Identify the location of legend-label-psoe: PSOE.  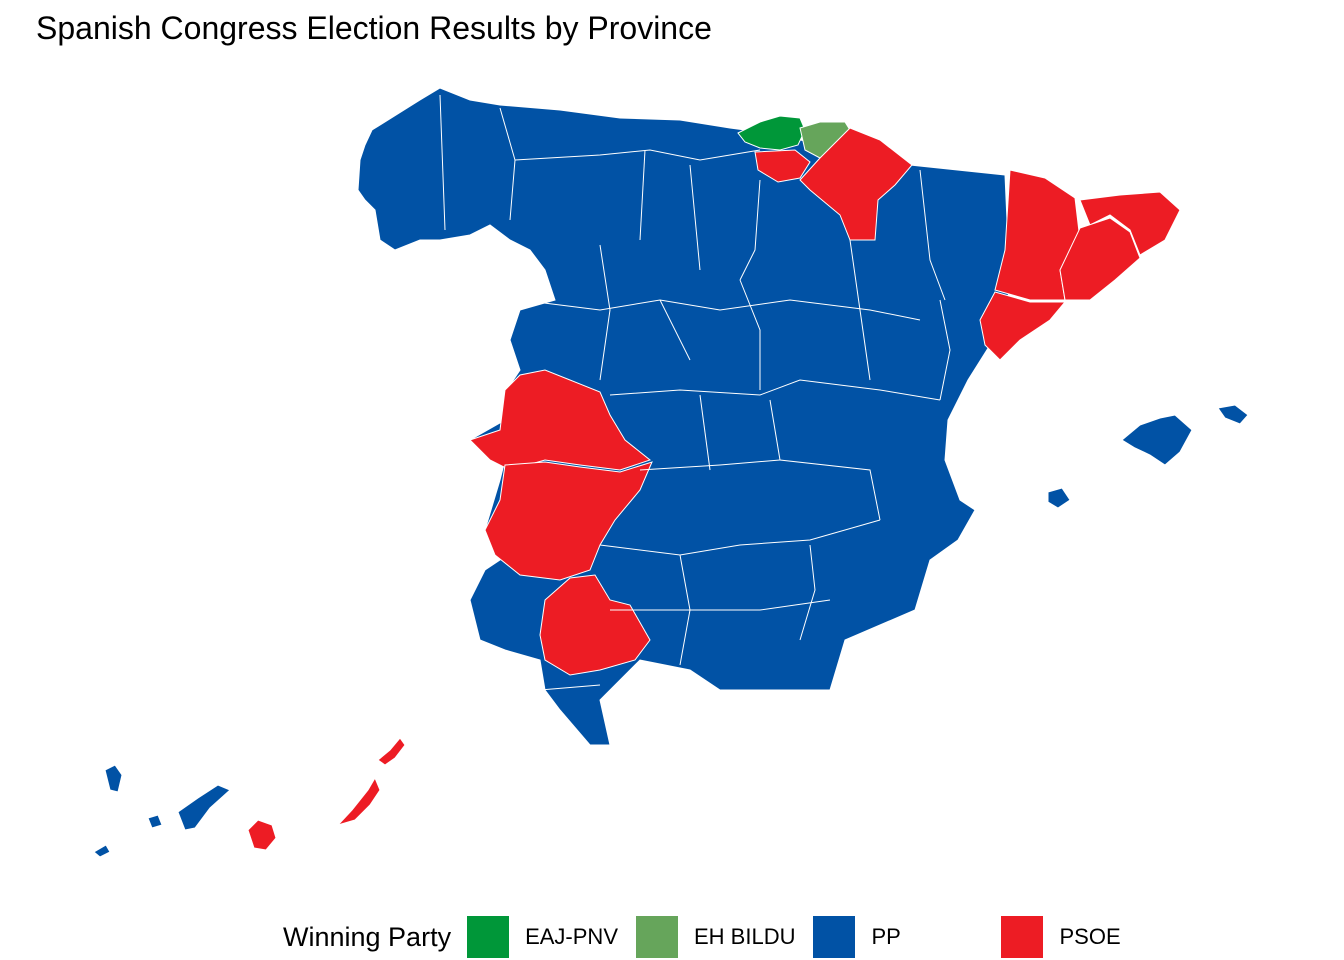
(1090, 936).